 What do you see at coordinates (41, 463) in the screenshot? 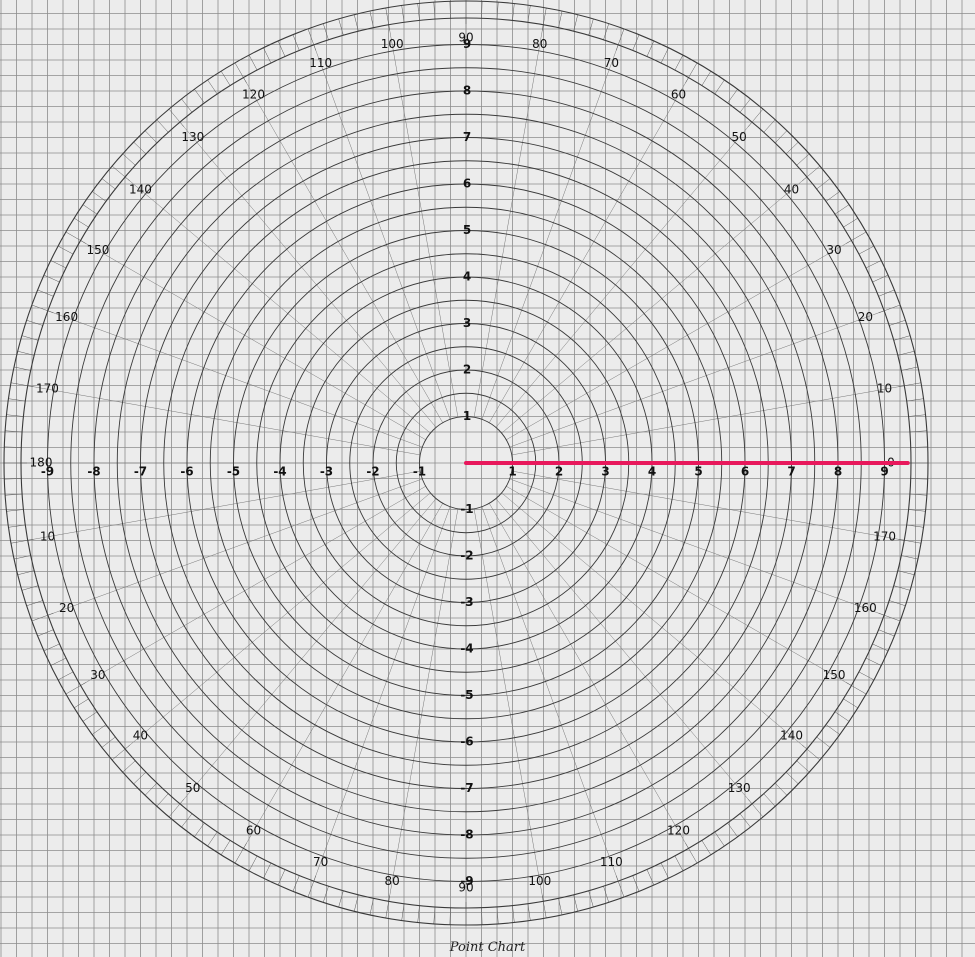
I see `degree-label-upper: 180` at bounding box center [41, 463].